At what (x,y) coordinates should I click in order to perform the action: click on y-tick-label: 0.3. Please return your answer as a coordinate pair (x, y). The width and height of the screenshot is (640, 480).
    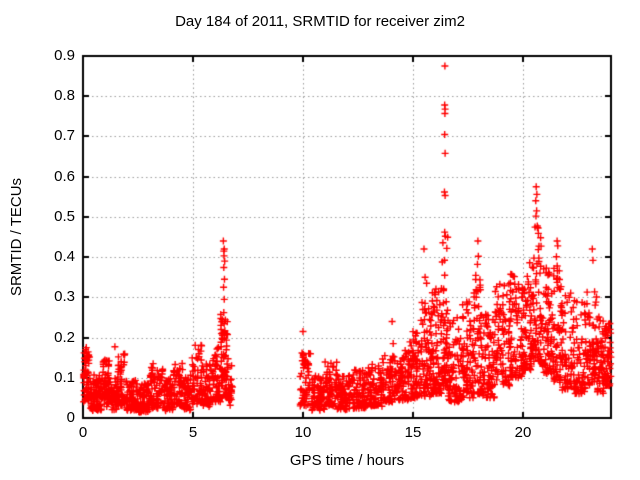
    Looking at the image, I should click on (64, 297).